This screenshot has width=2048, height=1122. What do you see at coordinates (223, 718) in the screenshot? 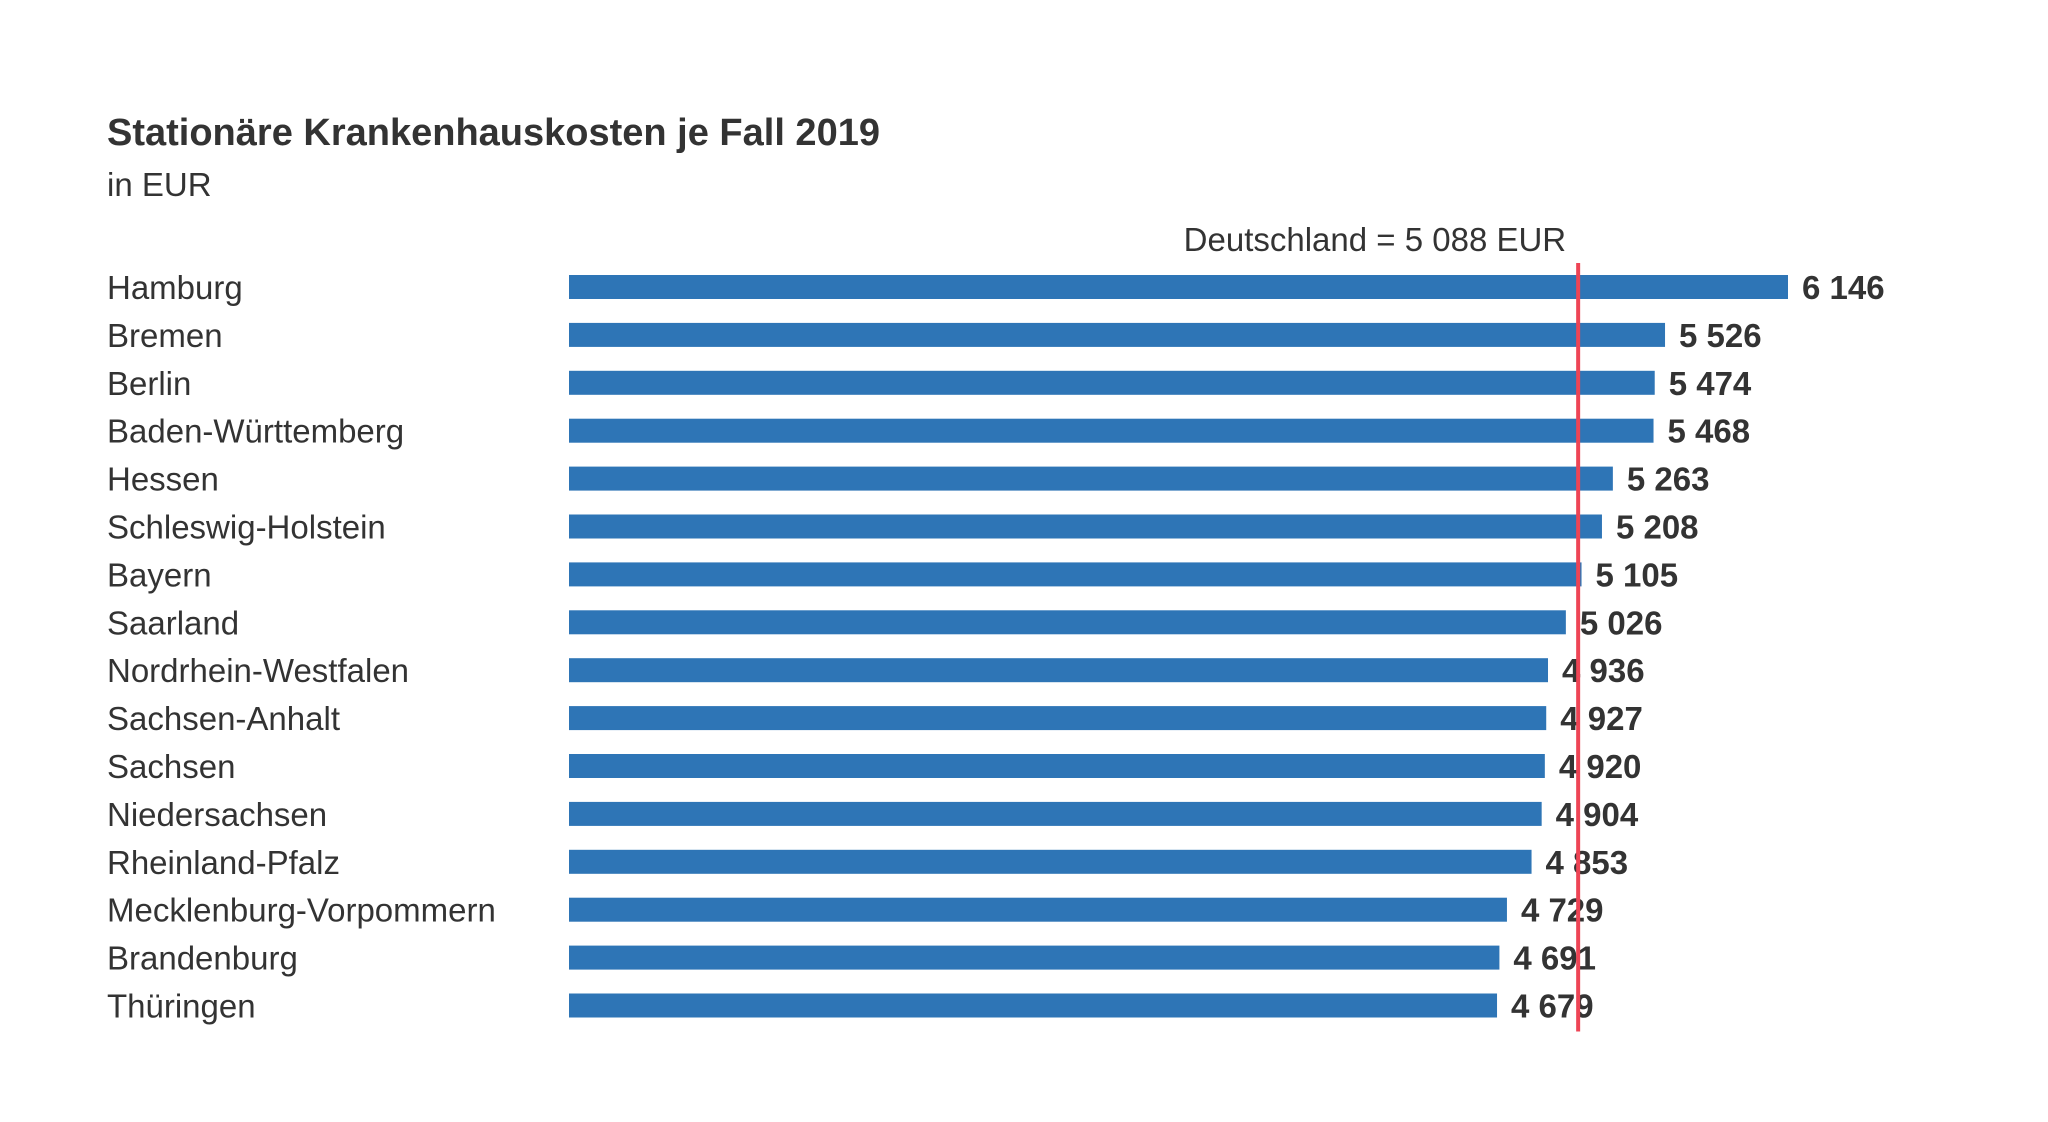
I see `category-label: Sachsen-Anhalt` at bounding box center [223, 718].